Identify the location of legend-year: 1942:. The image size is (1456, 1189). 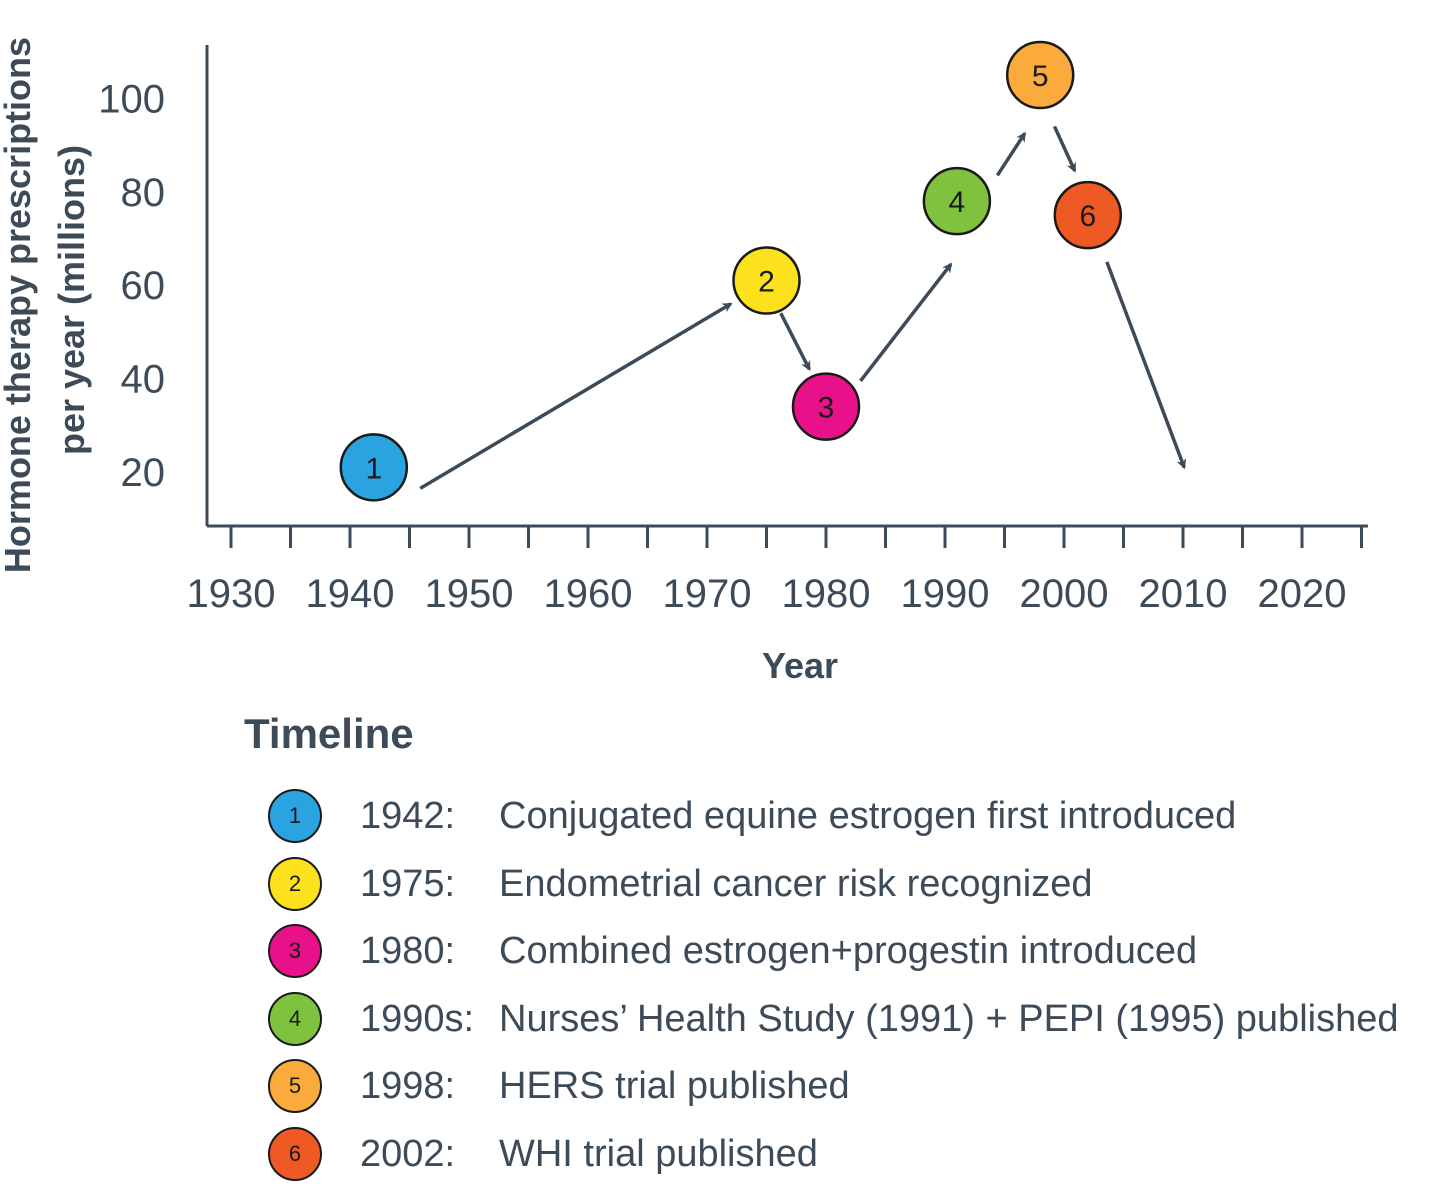
(408, 816).